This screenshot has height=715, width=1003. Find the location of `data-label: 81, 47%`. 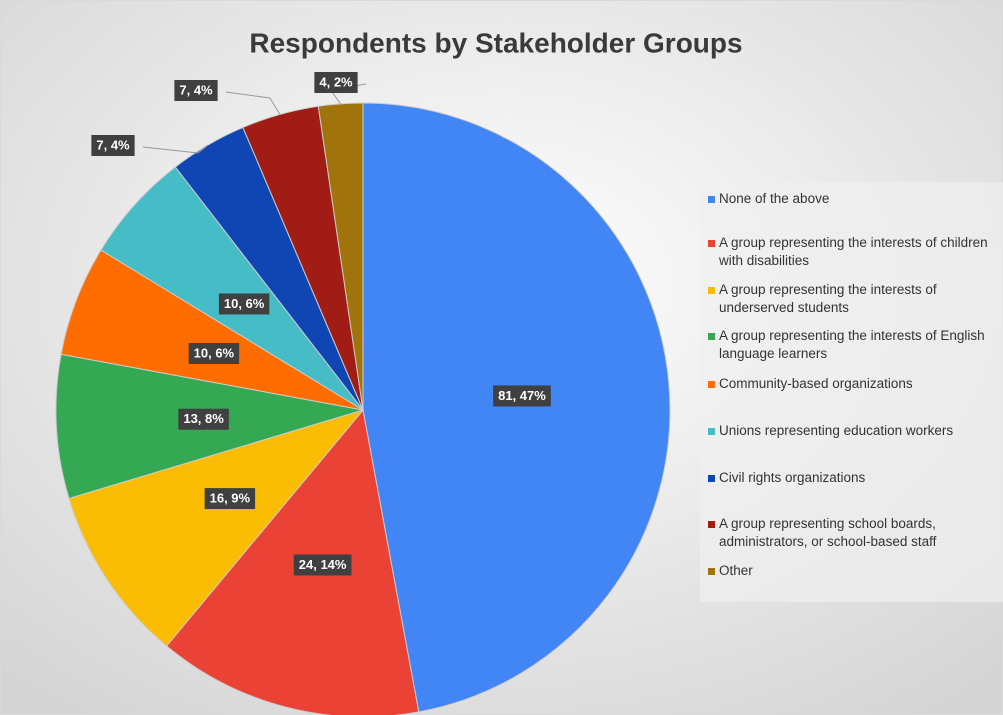

data-label: 81, 47% is located at coordinates (522, 396).